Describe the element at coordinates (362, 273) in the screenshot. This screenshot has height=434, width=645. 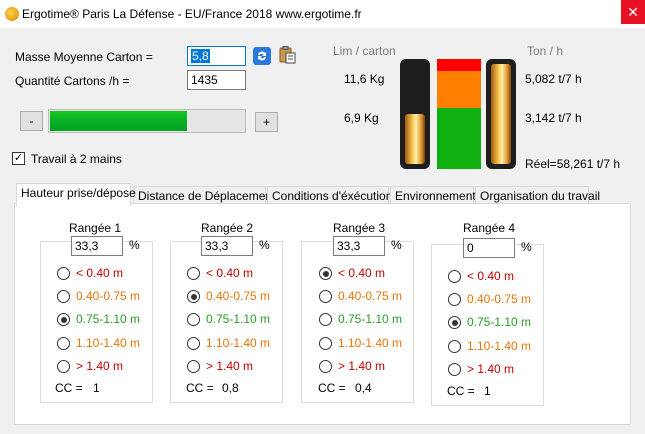
I see `rangee-3-option-1-label: < 0.40 m` at that location.